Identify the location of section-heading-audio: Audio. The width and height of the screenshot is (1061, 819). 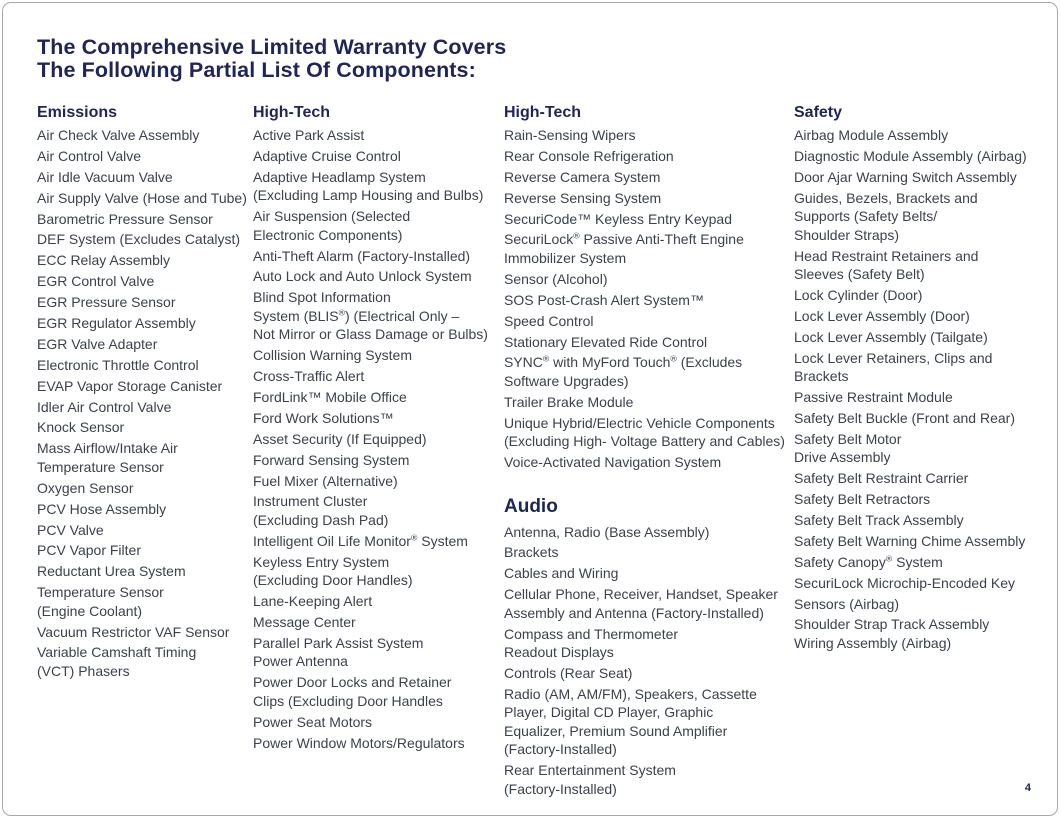
(531, 506).